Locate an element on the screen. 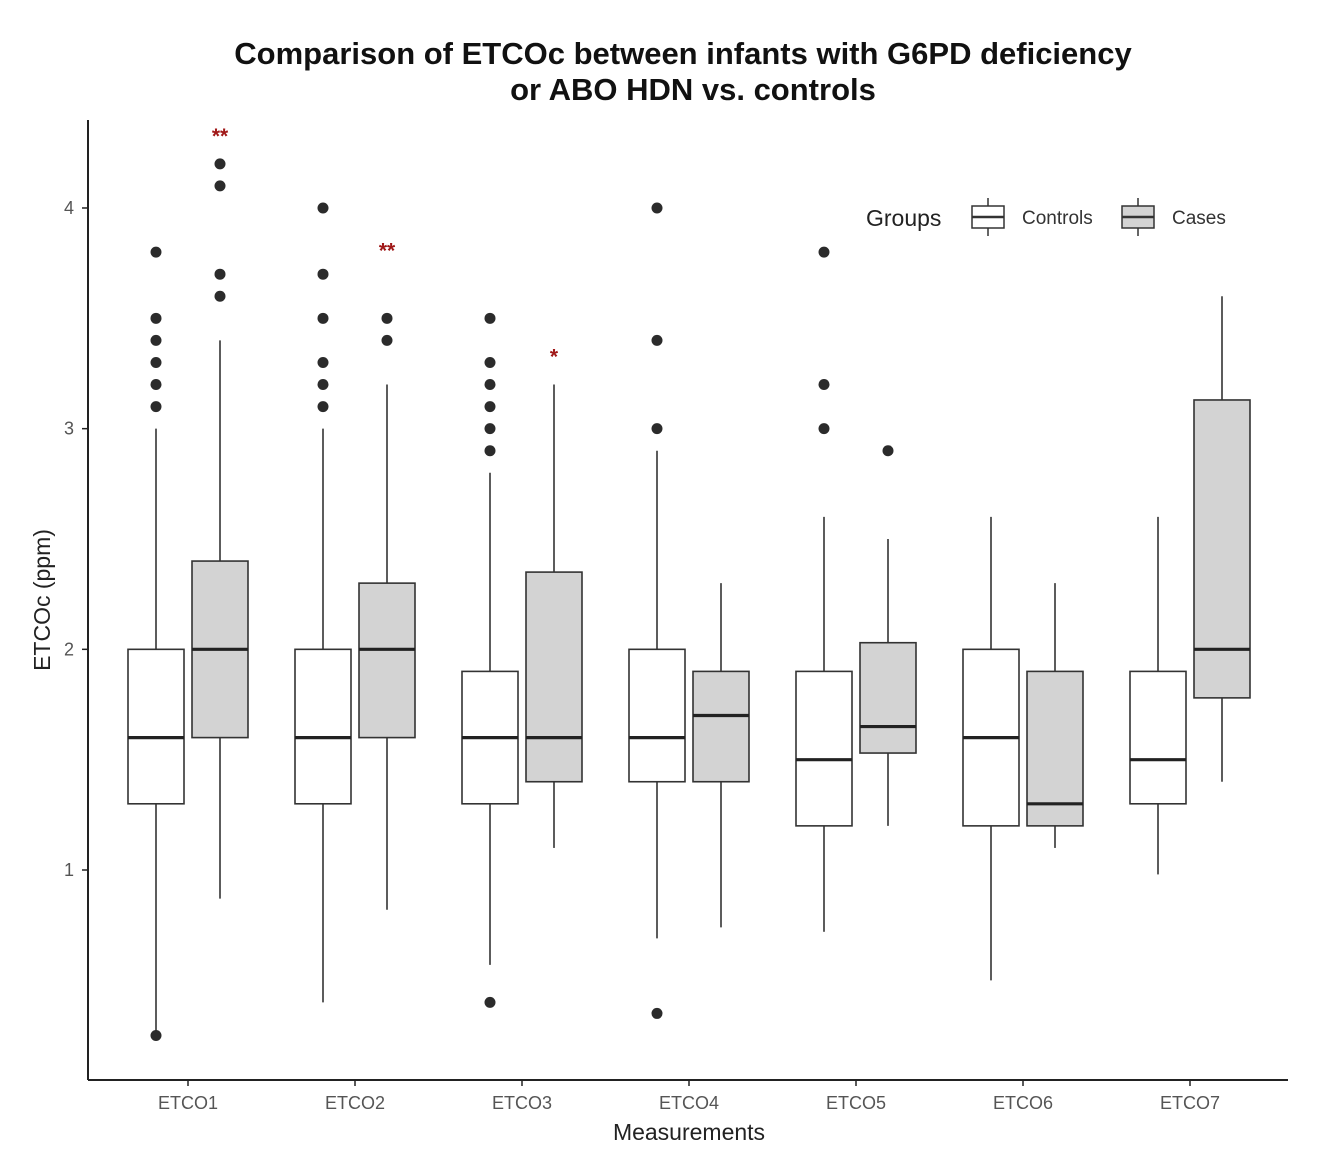 This screenshot has width=1332, height=1162. x-tick-label: ETCO2 is located at coordinates (355, 1103).